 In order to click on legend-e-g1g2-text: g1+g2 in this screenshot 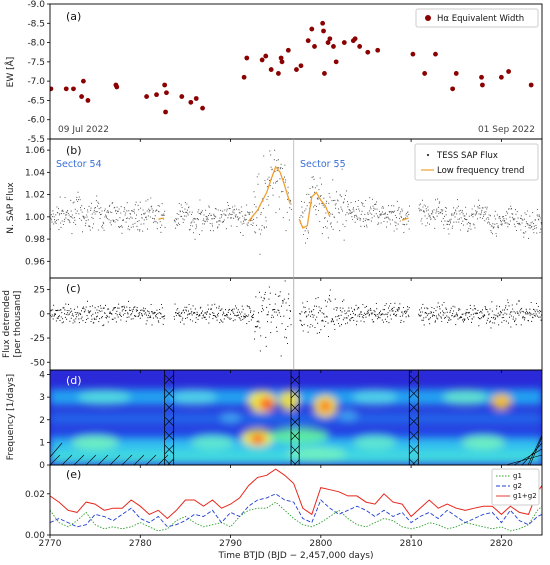, I will do `click(525, 496)`.